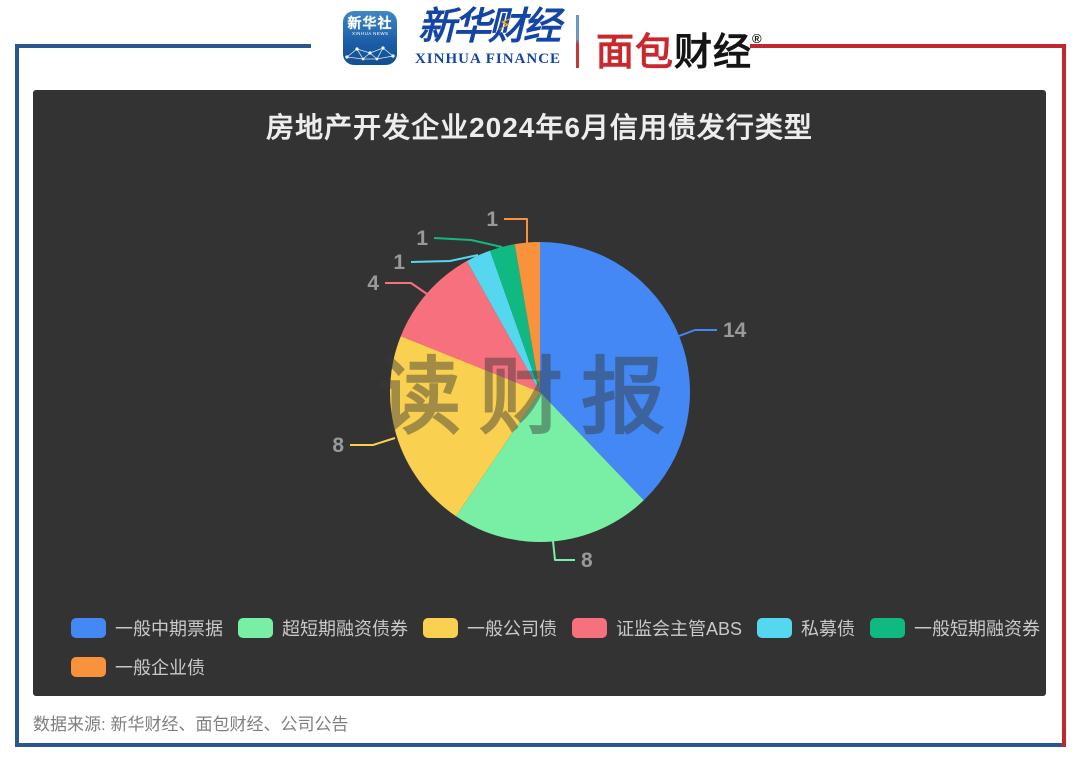 The image size is (1080, 764). I want to click on legend-label-3: 一般公司债, so click(512, 629).